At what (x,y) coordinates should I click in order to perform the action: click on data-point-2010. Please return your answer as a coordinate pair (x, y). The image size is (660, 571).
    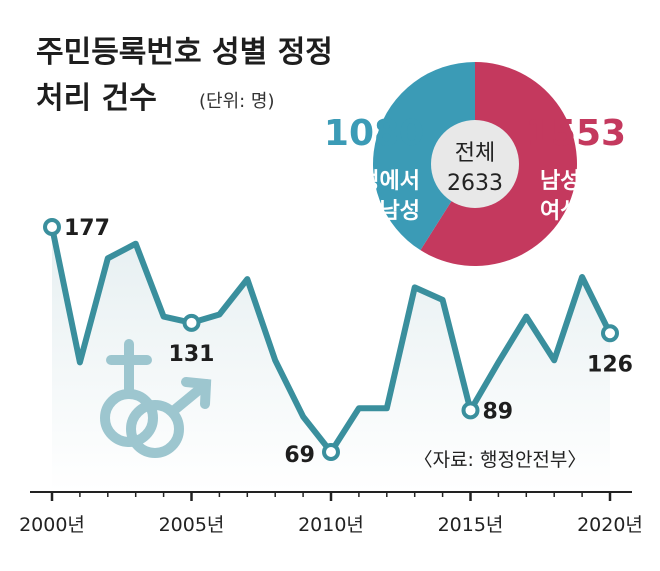
    Looking at the image, I should click on (331, 452).